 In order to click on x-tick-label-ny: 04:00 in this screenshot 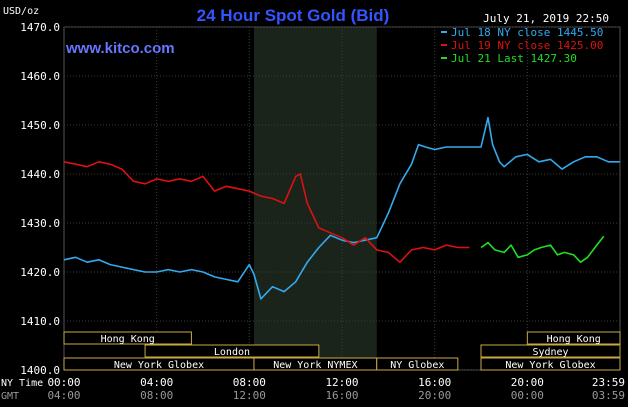, I will do `click(156, 382)`.